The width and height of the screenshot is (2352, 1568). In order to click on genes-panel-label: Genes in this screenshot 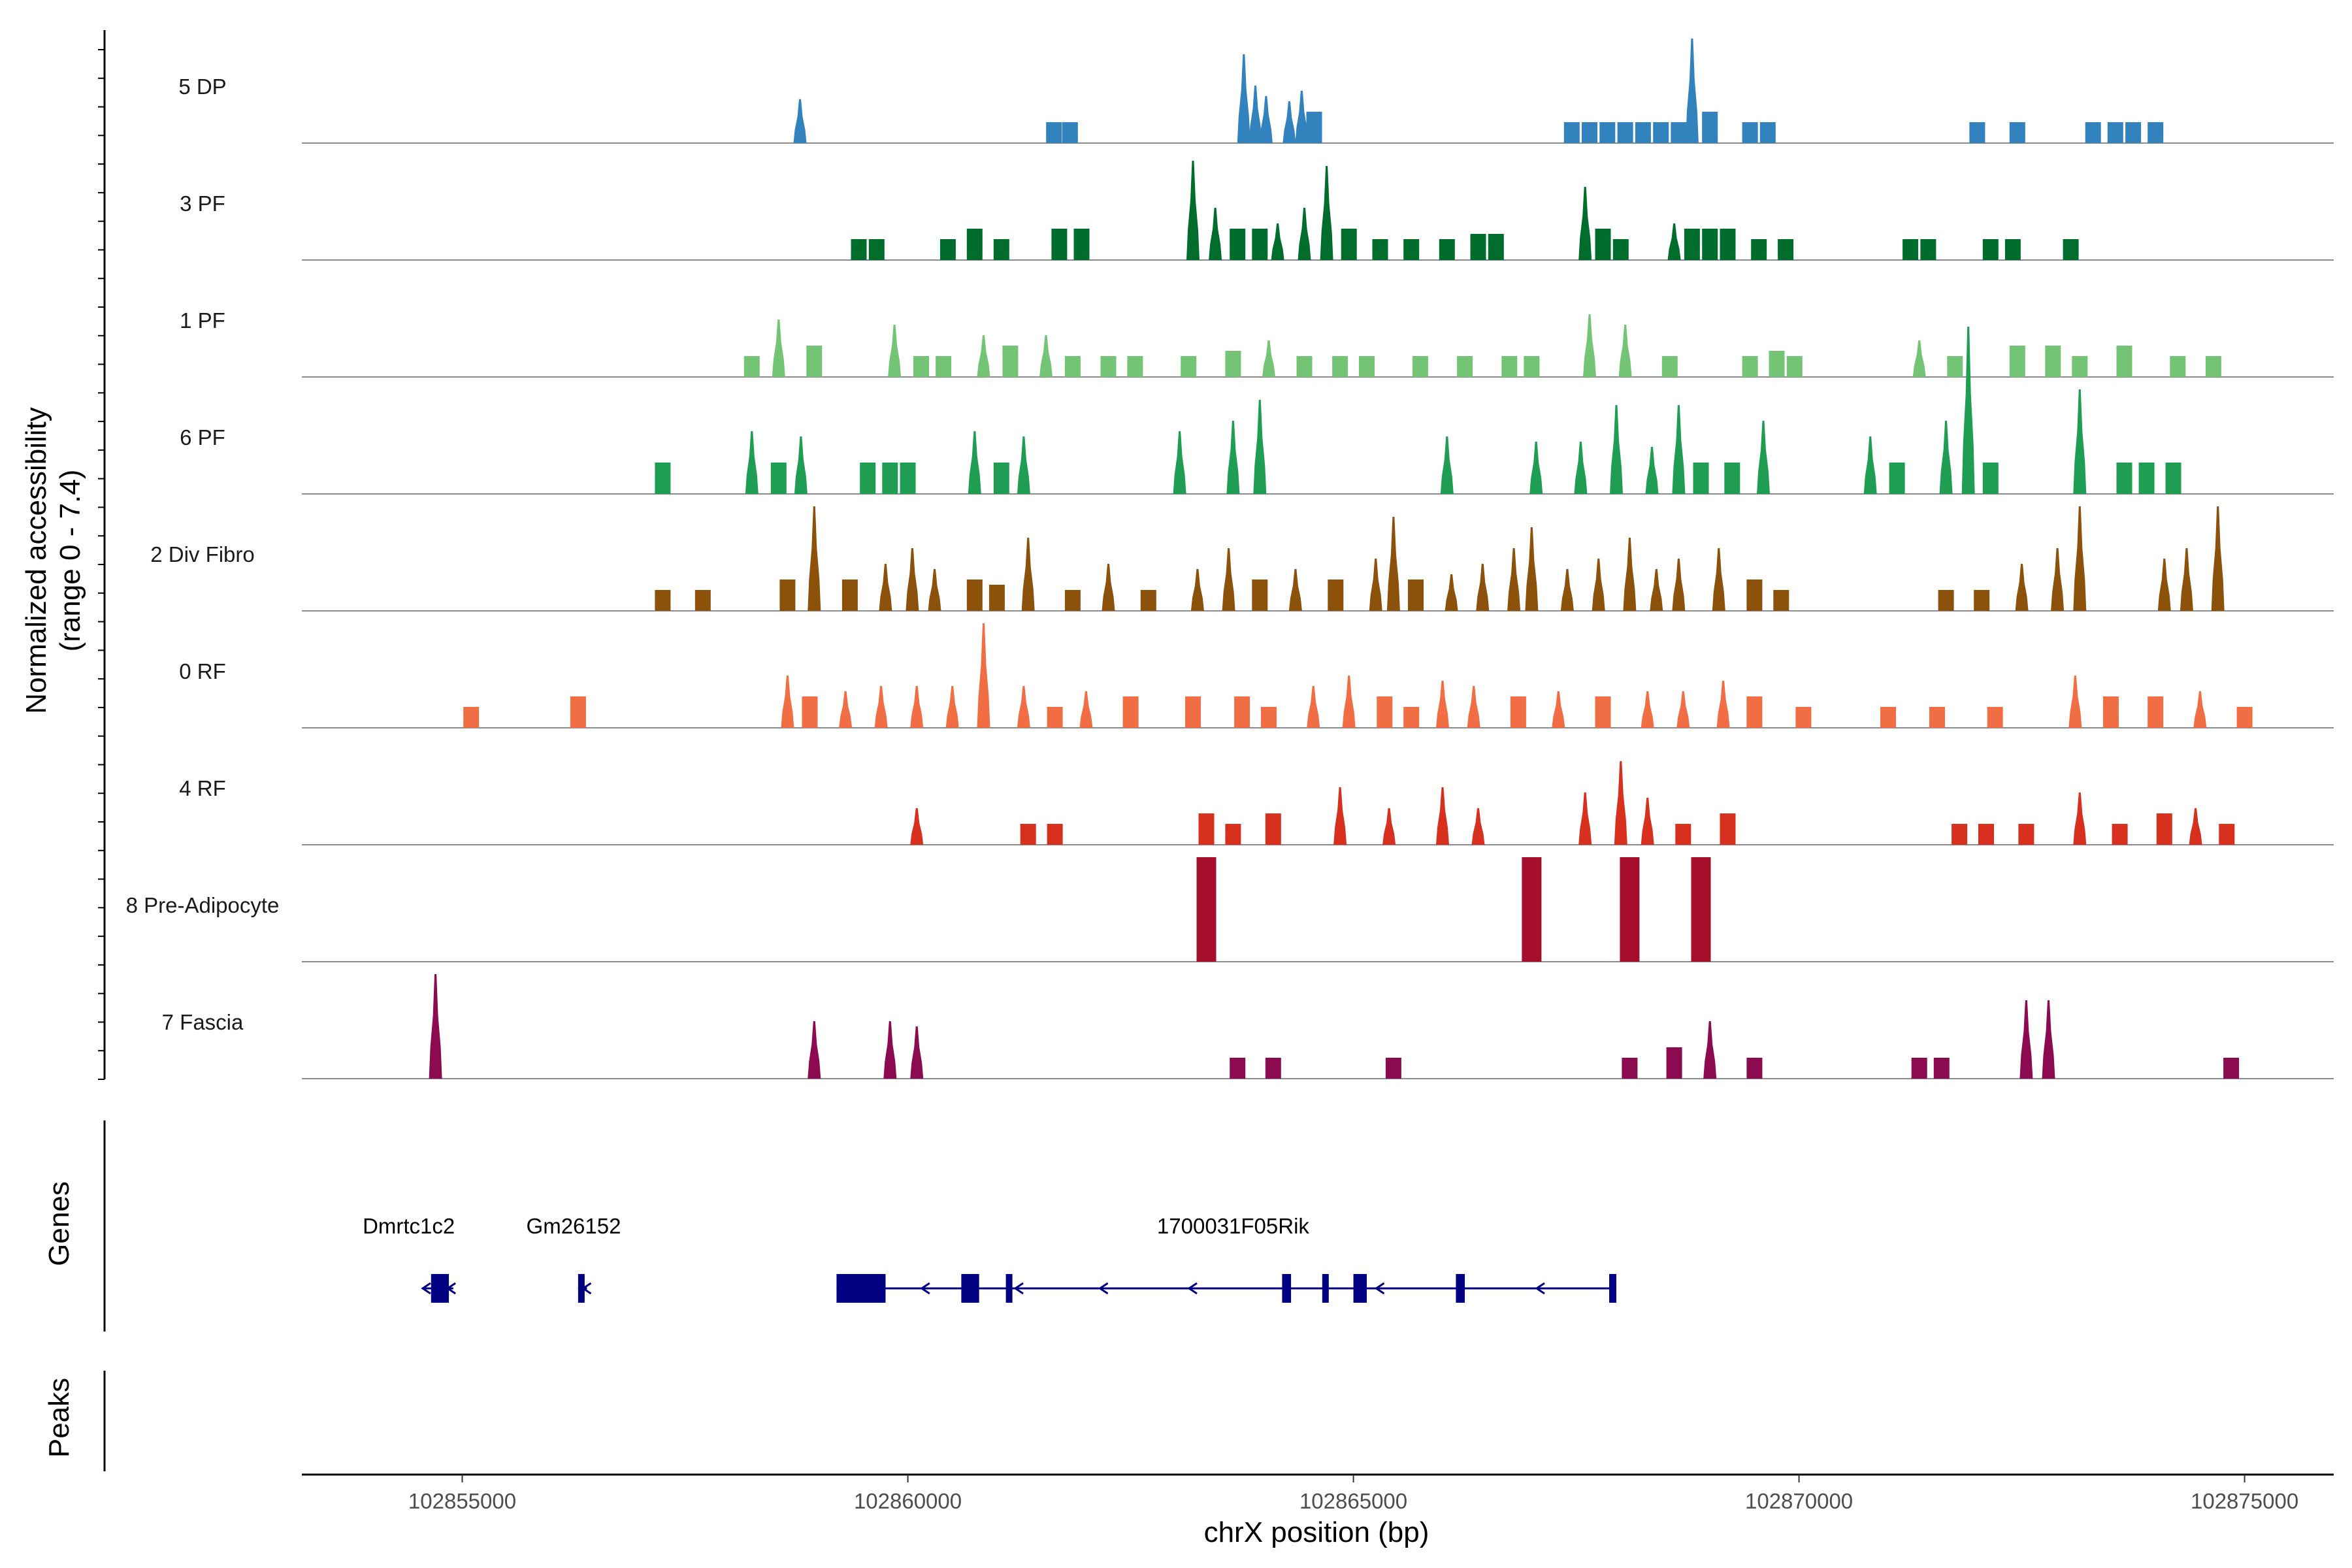, I will do `click(59, 1223)`.